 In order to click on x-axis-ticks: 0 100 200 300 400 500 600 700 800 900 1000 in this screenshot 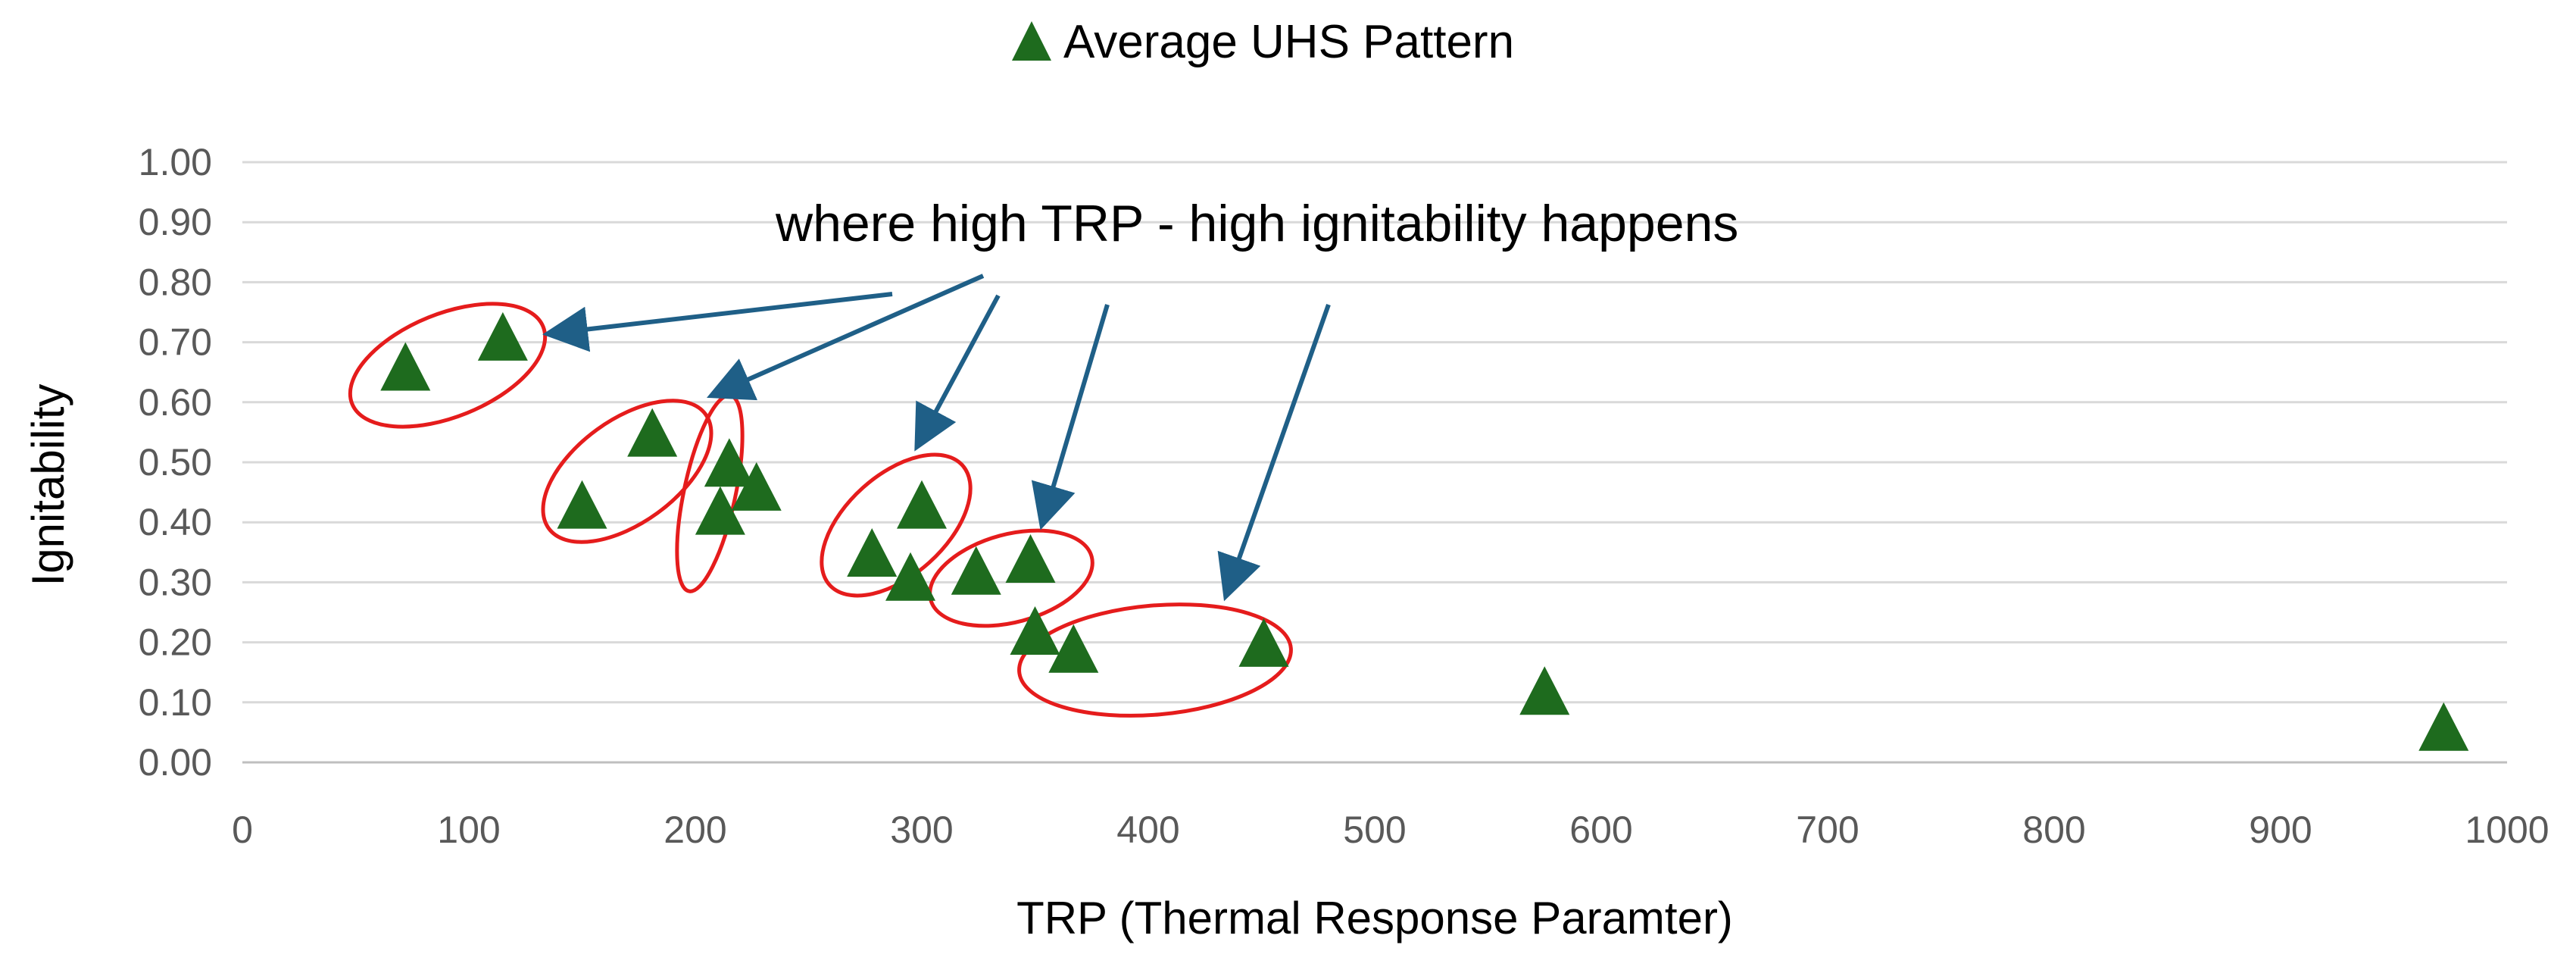, I will do `click(1391, 830)`.